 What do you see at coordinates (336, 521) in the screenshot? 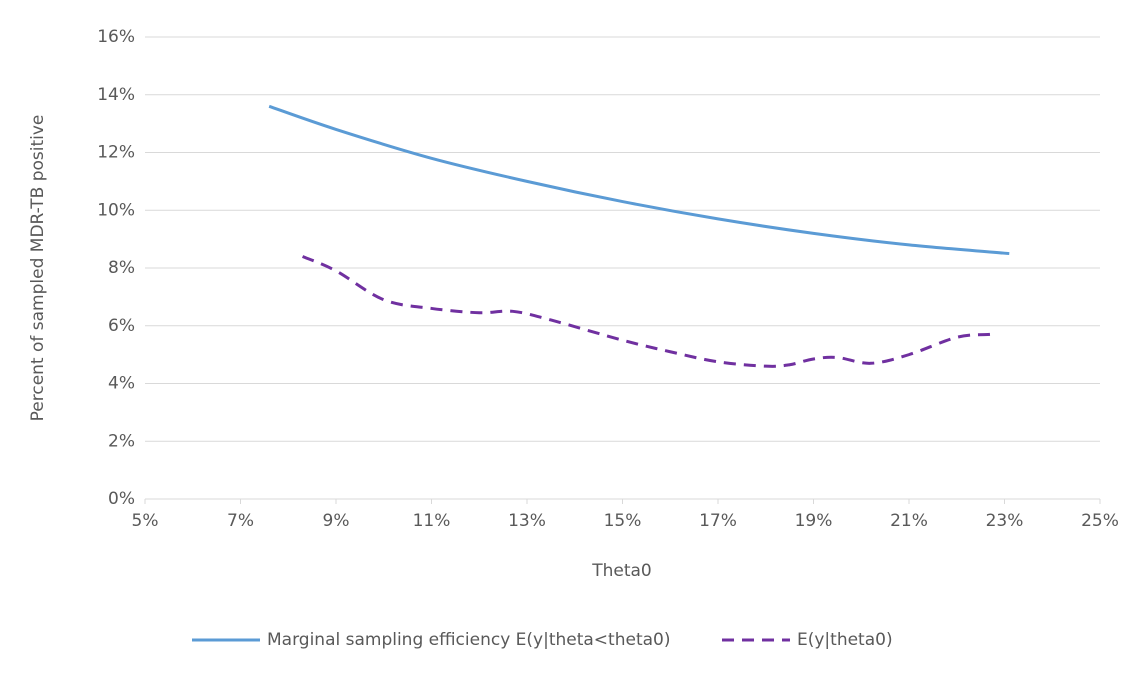
I see `x-tick-label: 9%` at bounding box center [336, 521].